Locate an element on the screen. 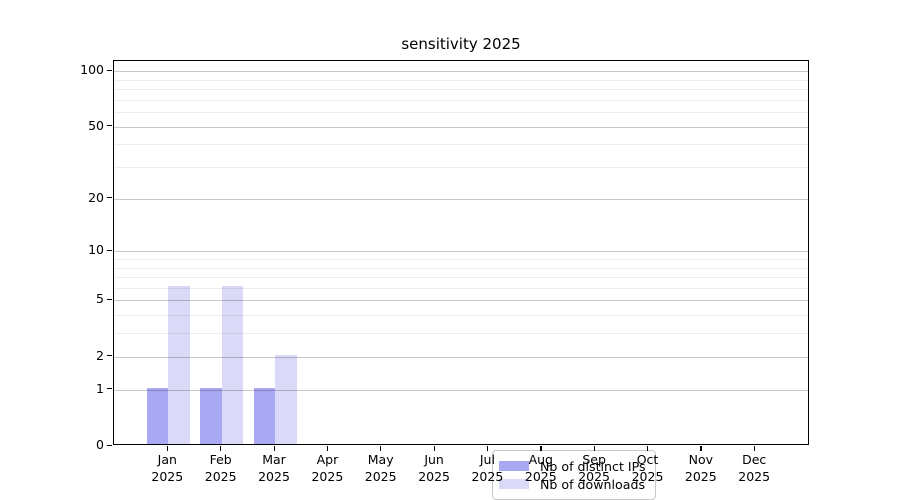  x-tick-label-oct: Oct 2025 is located at coordinates (648, 468).